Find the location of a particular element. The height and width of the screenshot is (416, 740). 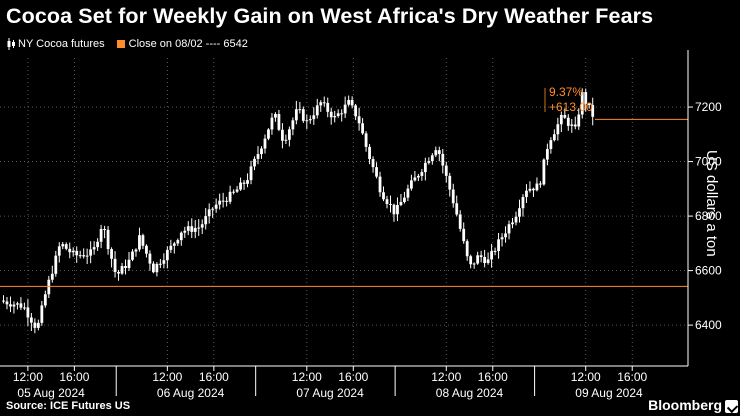

y-tick-label: 7000 is located at coordinates (708, 162).